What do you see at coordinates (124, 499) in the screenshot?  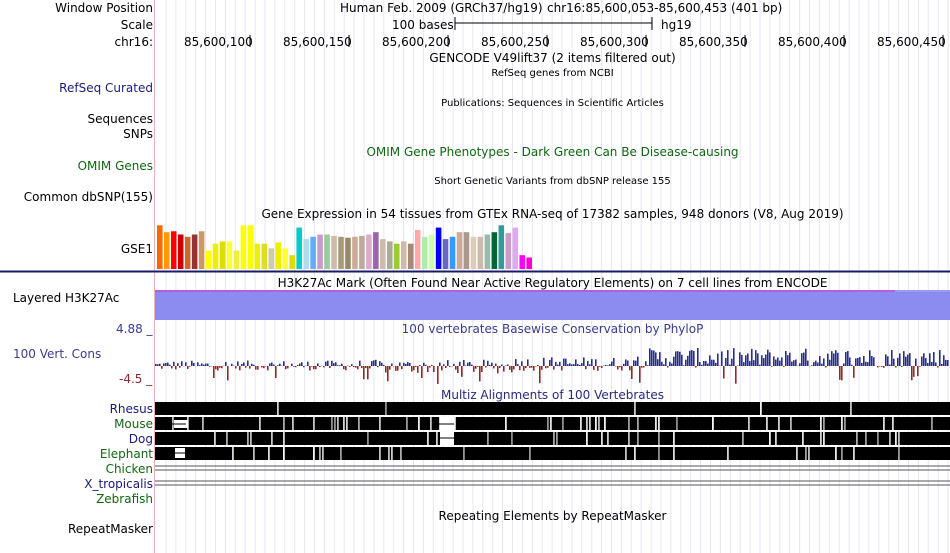 I see `species-label-zebrafish: Zebrafish` at bounding box center [124, 499].